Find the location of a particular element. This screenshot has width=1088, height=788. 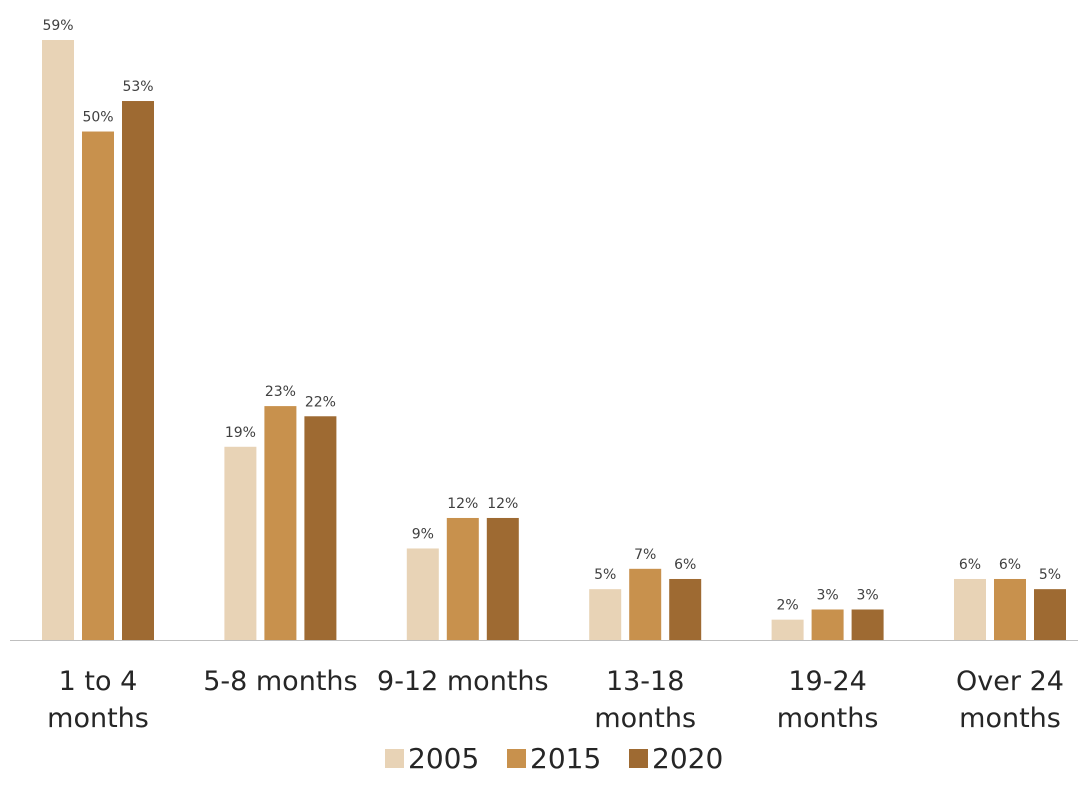

legend-item-2020: 2020 is located at coordinates (676, 758).